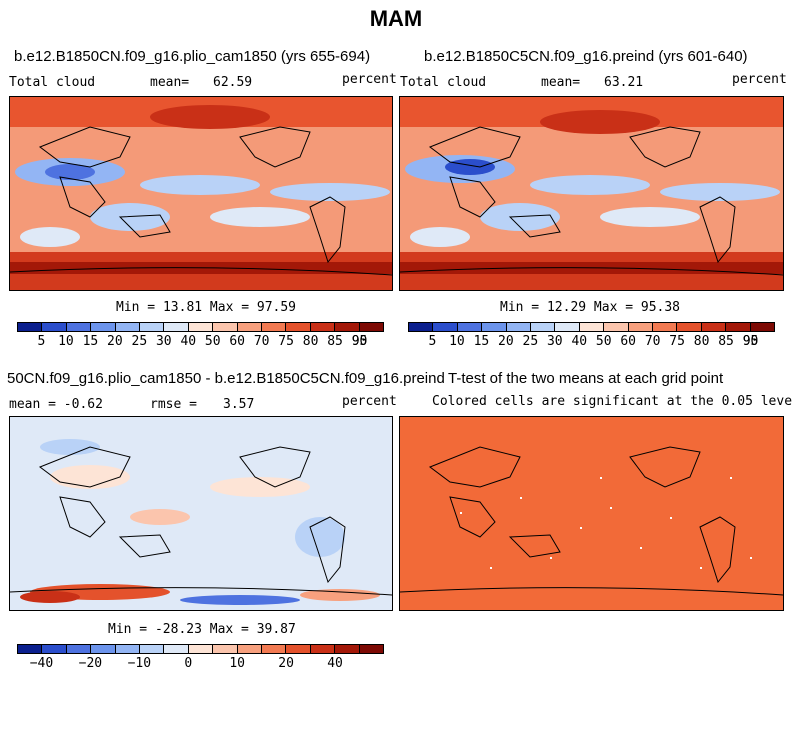 This screenshot has height=733, width=792. What do you see at coordinates (139, 341) in the screenshot?
I see `colorbar-abs-left-tick-label: 25` at bounding box center [139, 341].